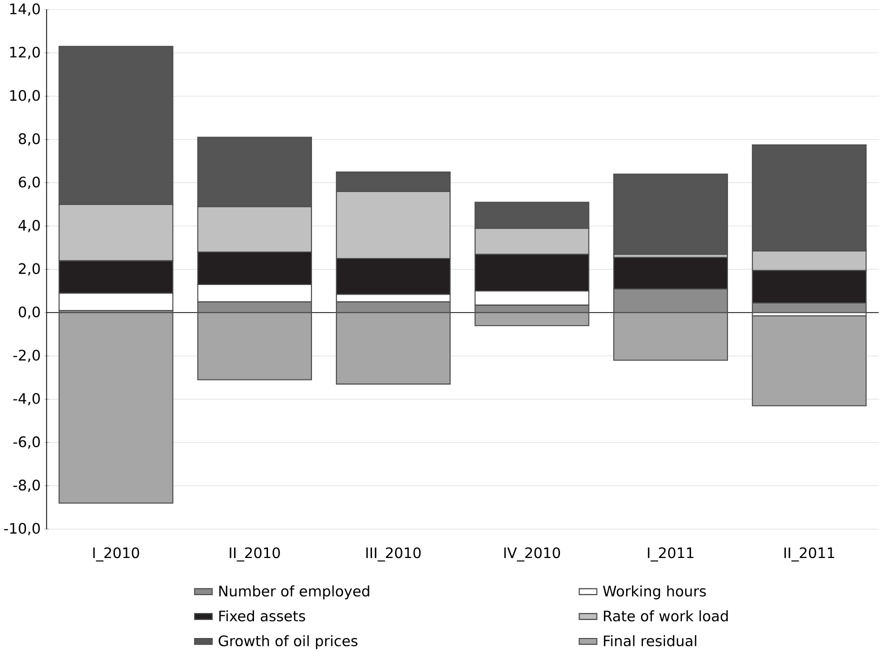 The height and width of the screenshot is (652, 879). I want to click on y-tick-label: 14,0, so click(25, 10).